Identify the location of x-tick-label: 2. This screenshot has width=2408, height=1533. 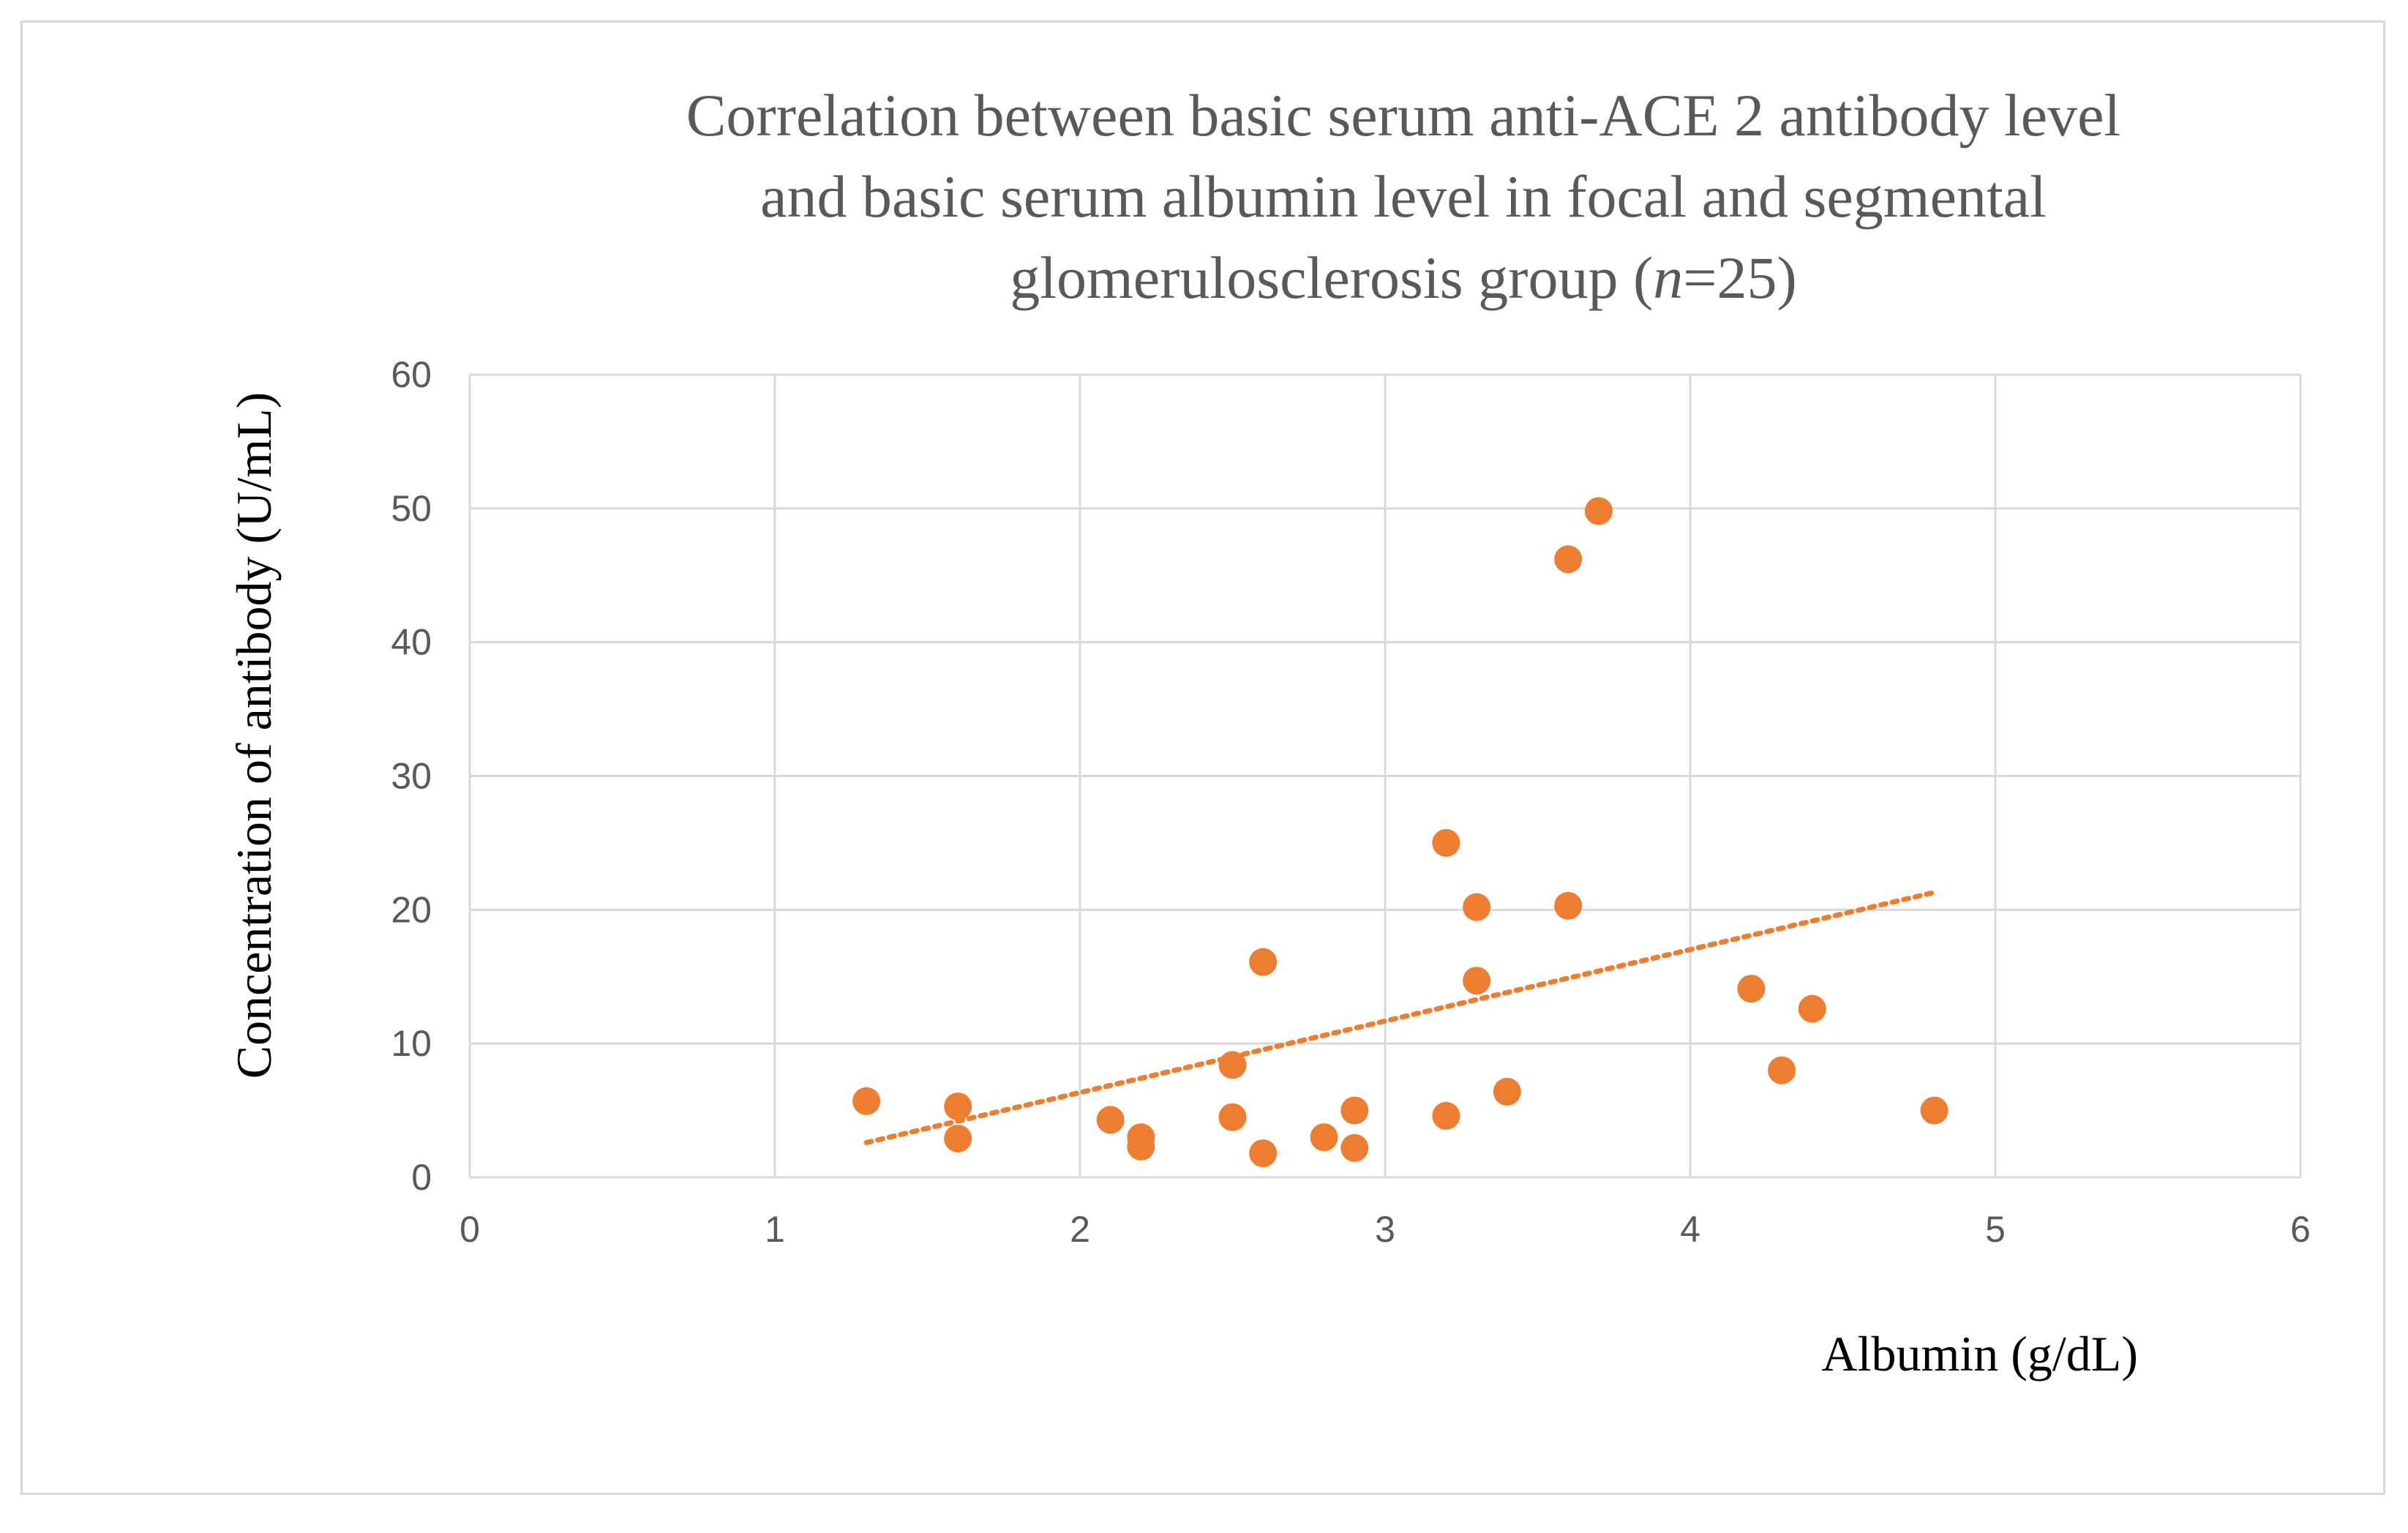
(1080, 1230).